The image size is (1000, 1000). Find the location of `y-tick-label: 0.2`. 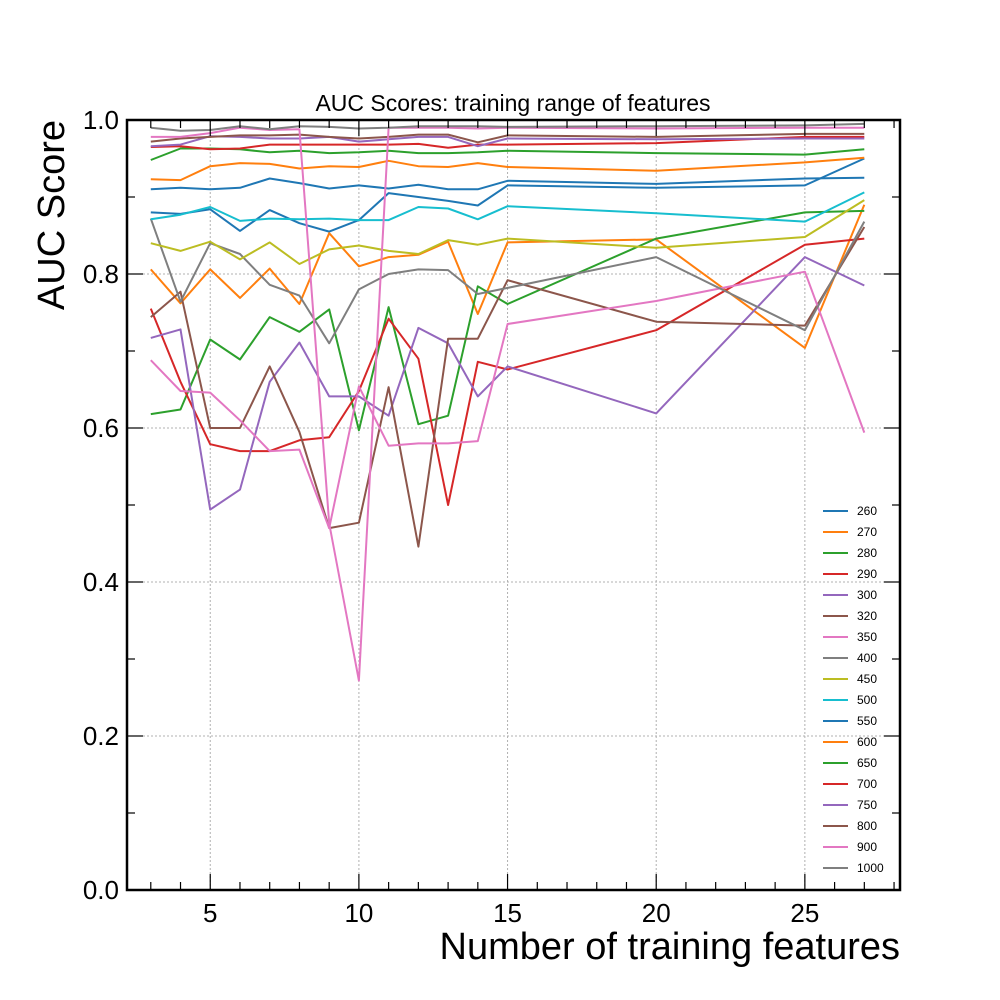

y-tick-label: 0.2 is located at coordinates (101, 736).